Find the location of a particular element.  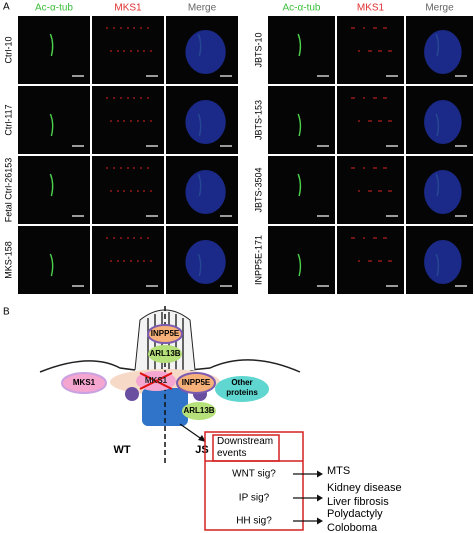

column-header: Ac-α-tub is located at coordinates (54, 8).